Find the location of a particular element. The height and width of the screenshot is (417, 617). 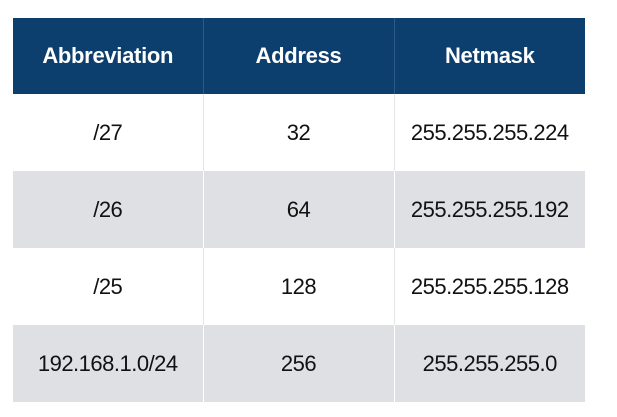

cell-address: 32 is located at coordinates (299, 132).